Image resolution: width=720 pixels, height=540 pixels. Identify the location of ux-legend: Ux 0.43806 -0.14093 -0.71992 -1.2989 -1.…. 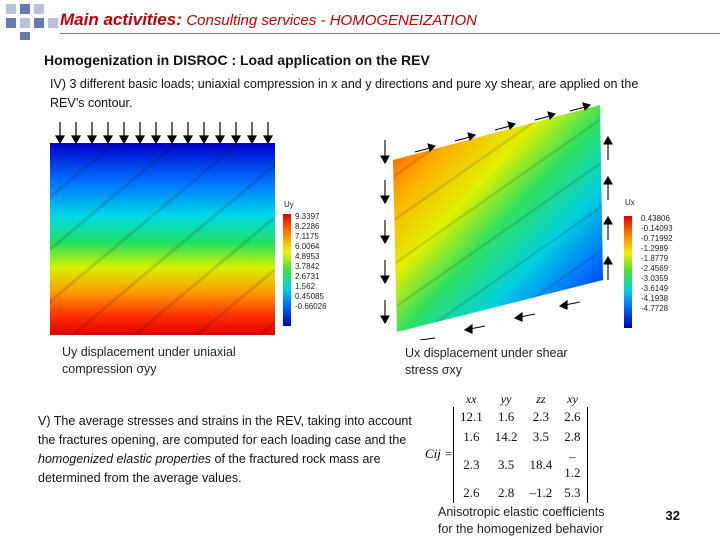
(654, 265).